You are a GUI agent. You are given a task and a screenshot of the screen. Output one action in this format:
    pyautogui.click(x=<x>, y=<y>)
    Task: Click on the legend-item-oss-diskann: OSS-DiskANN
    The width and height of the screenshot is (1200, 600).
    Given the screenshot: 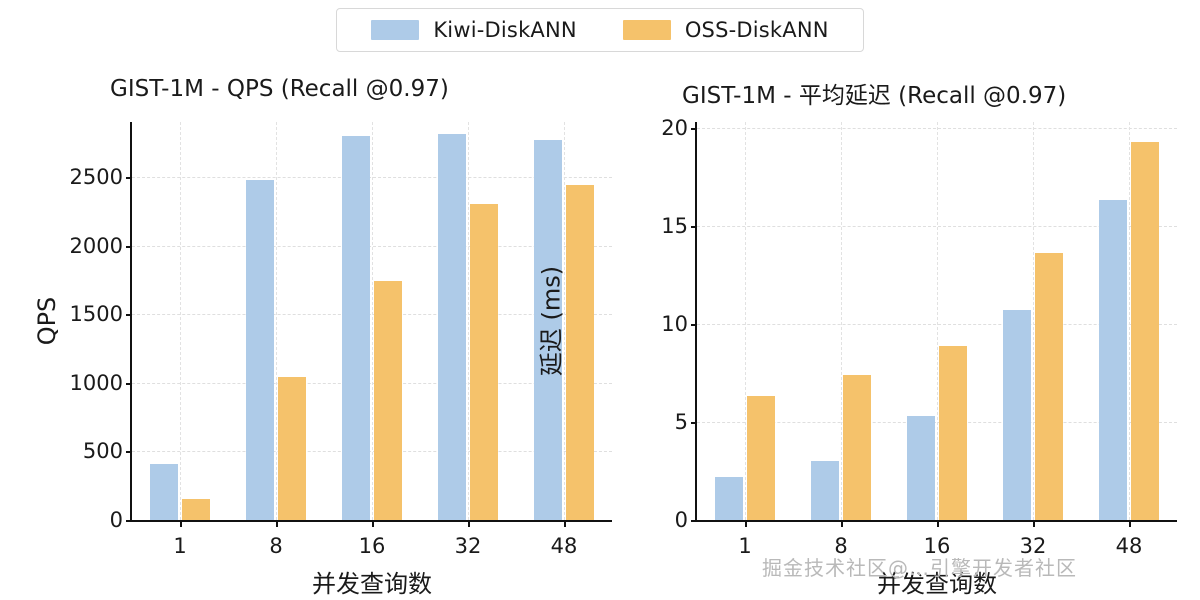 What is the action you would take?
    pyautogui.click(x=725, y=30)
    